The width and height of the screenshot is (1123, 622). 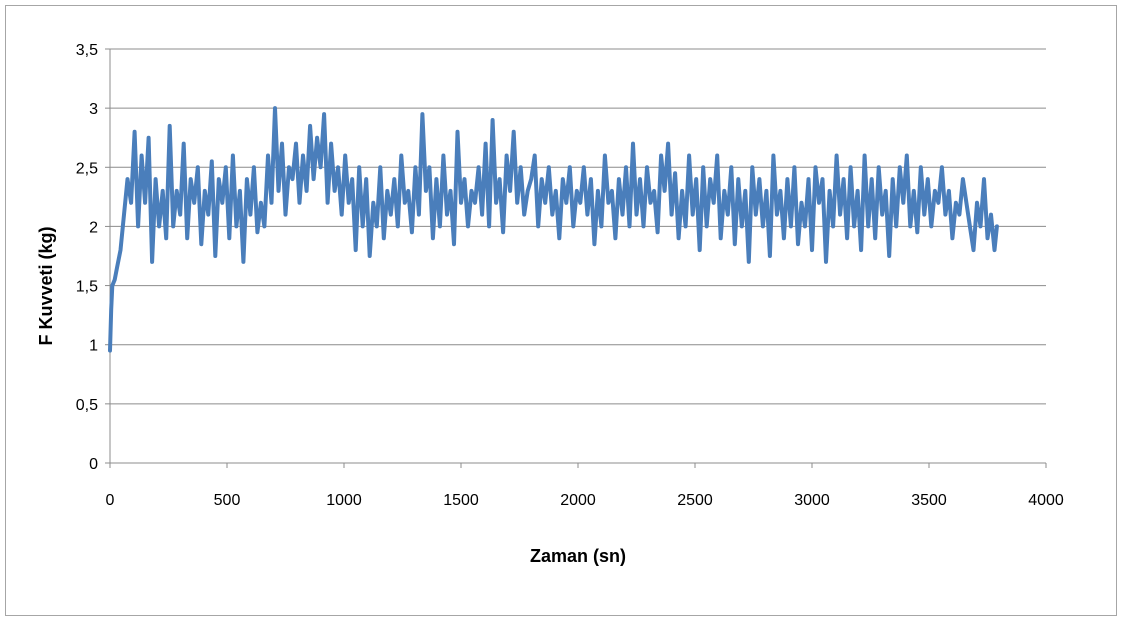 What do you see at coordinates (93, 464) in the screenshot?
I see `y-tick-label: 0` at bounding box center [93, 464].